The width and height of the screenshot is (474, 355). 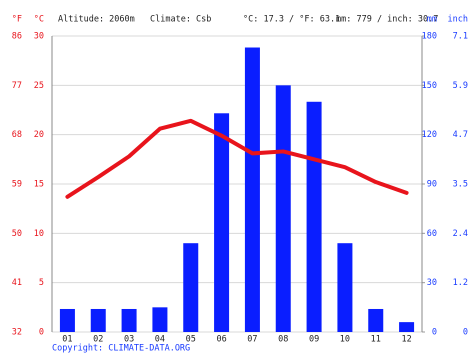 What do you see at coordinates (314, 340) in the screenshot?
I see `x-tick-label: 09` at bounding box center [314, 340].